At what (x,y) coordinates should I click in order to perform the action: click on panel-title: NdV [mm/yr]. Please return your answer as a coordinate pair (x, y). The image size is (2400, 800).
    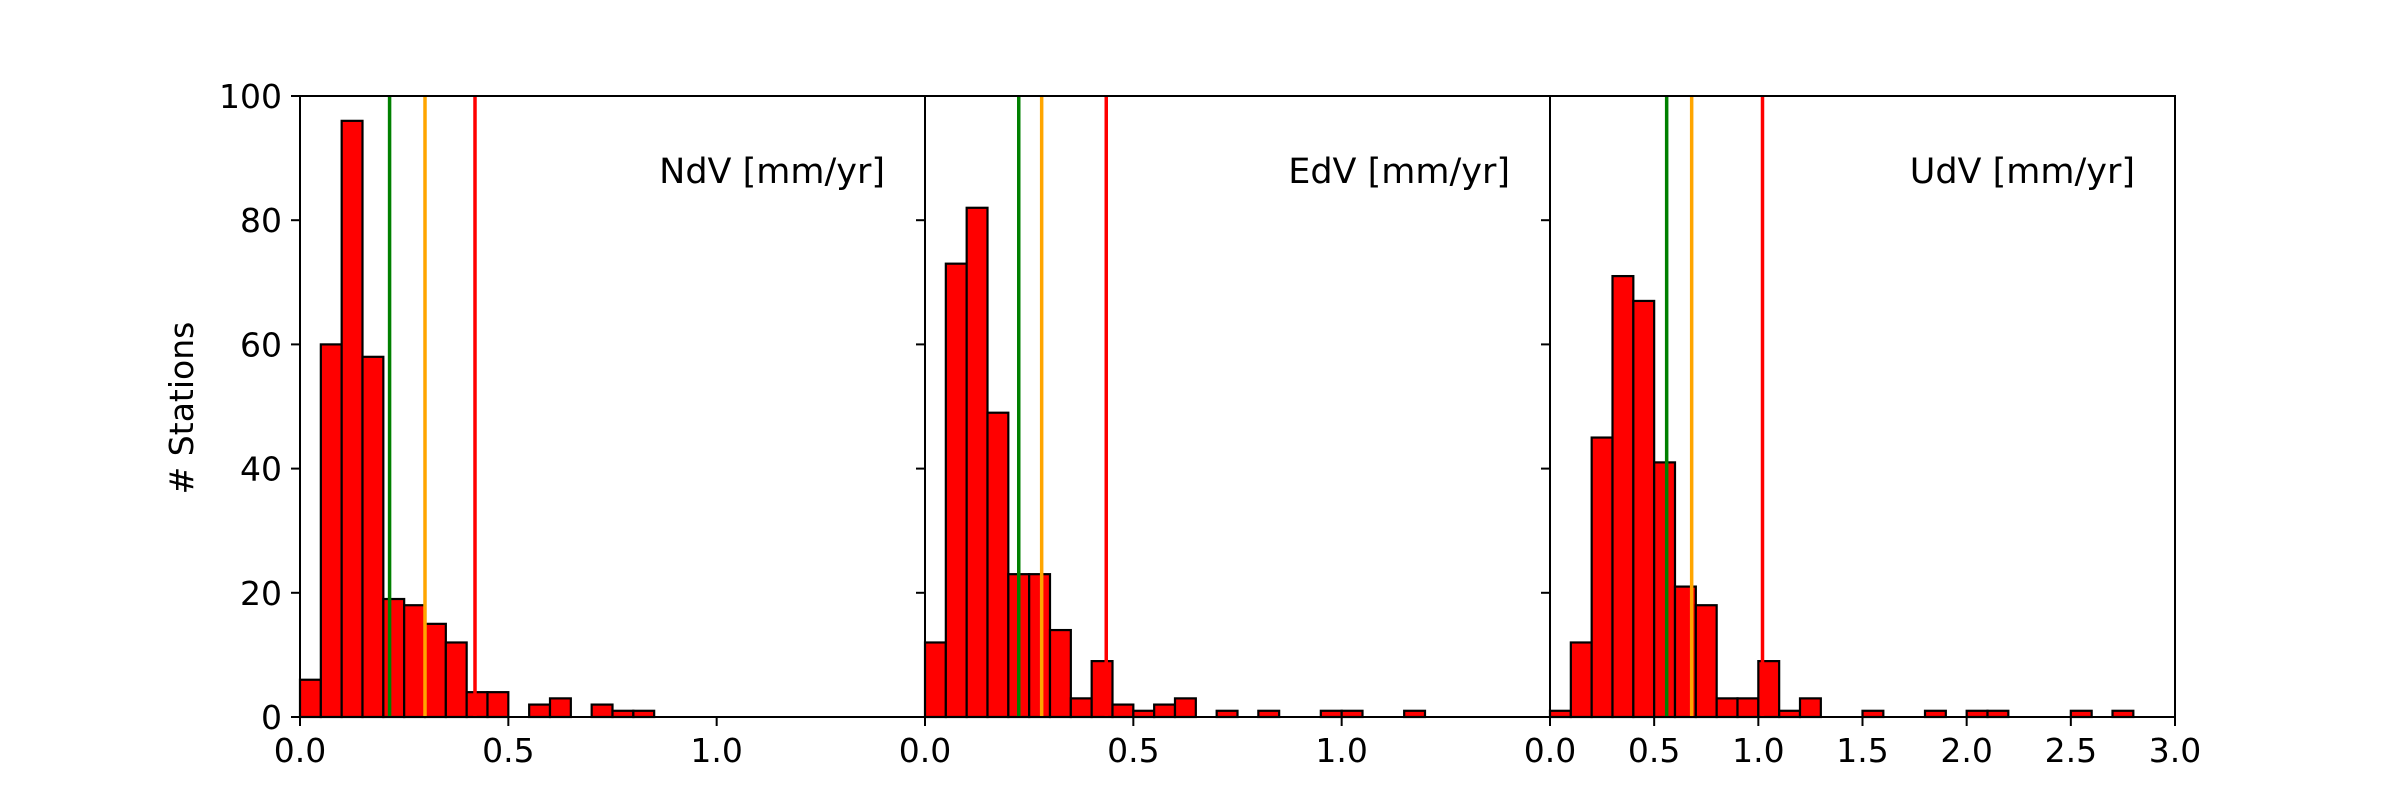
    Looking at the image, I should click on (772, 172).